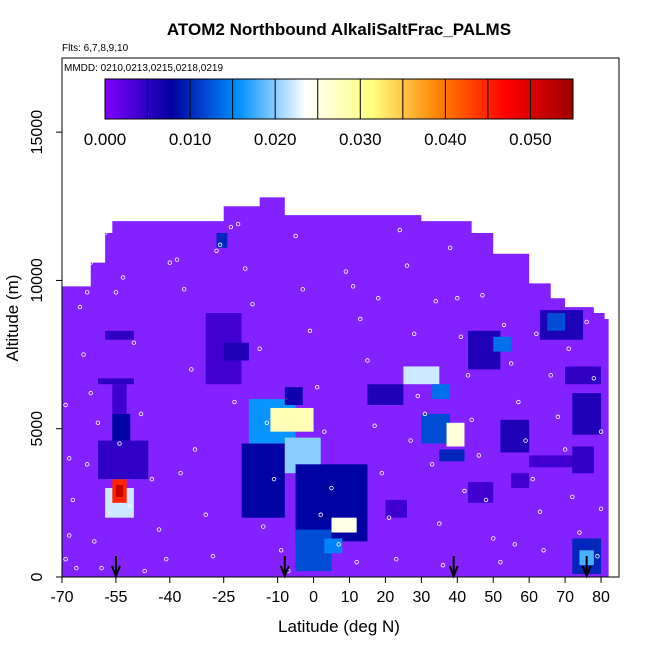  What do you see at coordinates (37, 280) in the screenshot?
I see `y-tick-label: 10000` at bounding box center [37, 280].